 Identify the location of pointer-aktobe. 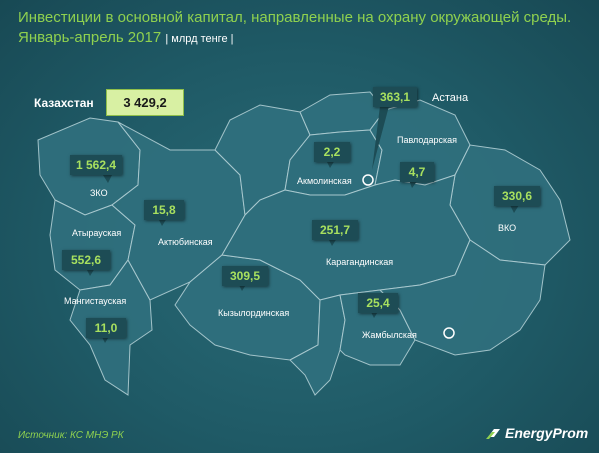
(162, 222).